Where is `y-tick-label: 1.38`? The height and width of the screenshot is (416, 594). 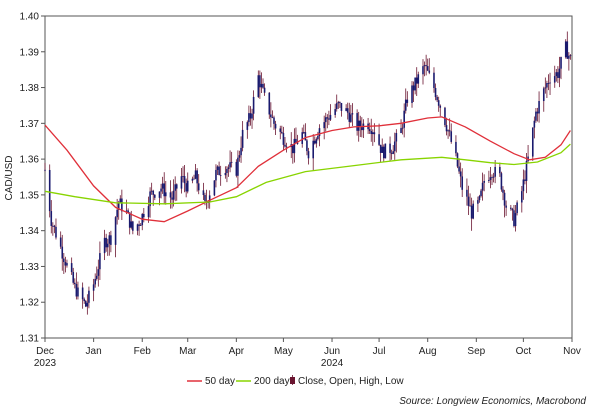
y-tick-label: 1.38 is located at coordinates (30, 88).